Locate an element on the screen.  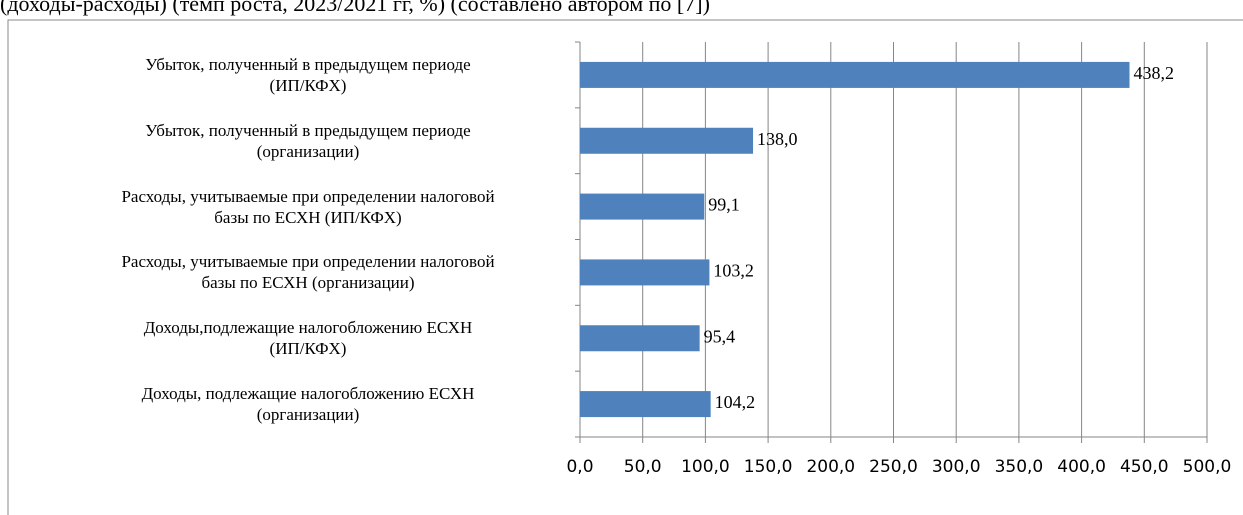
x-tick-label: 100,0 is located at coordinates (705, 467).